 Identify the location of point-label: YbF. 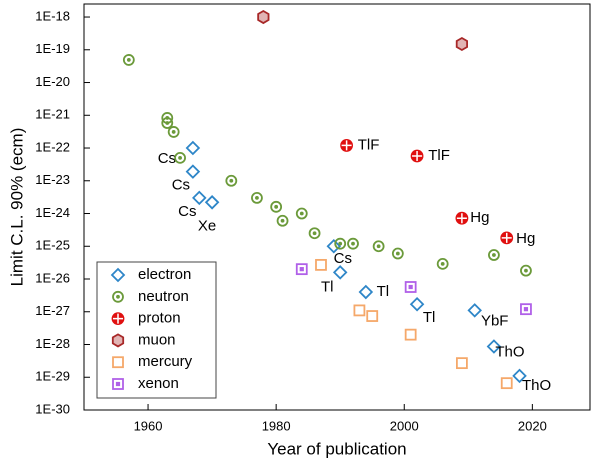
(495, 320).